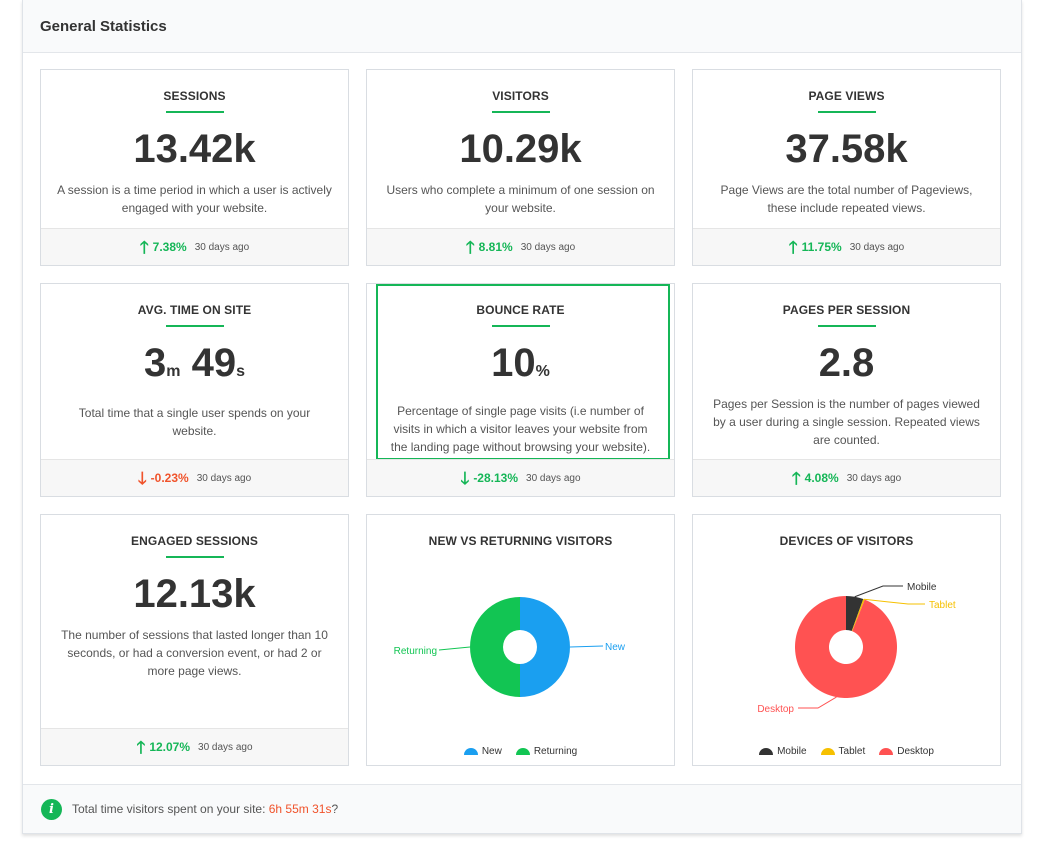 The height and width of the screenshot is (850, 1046). I want to click on trend: 🡑 12.07%, so click(163, 747).